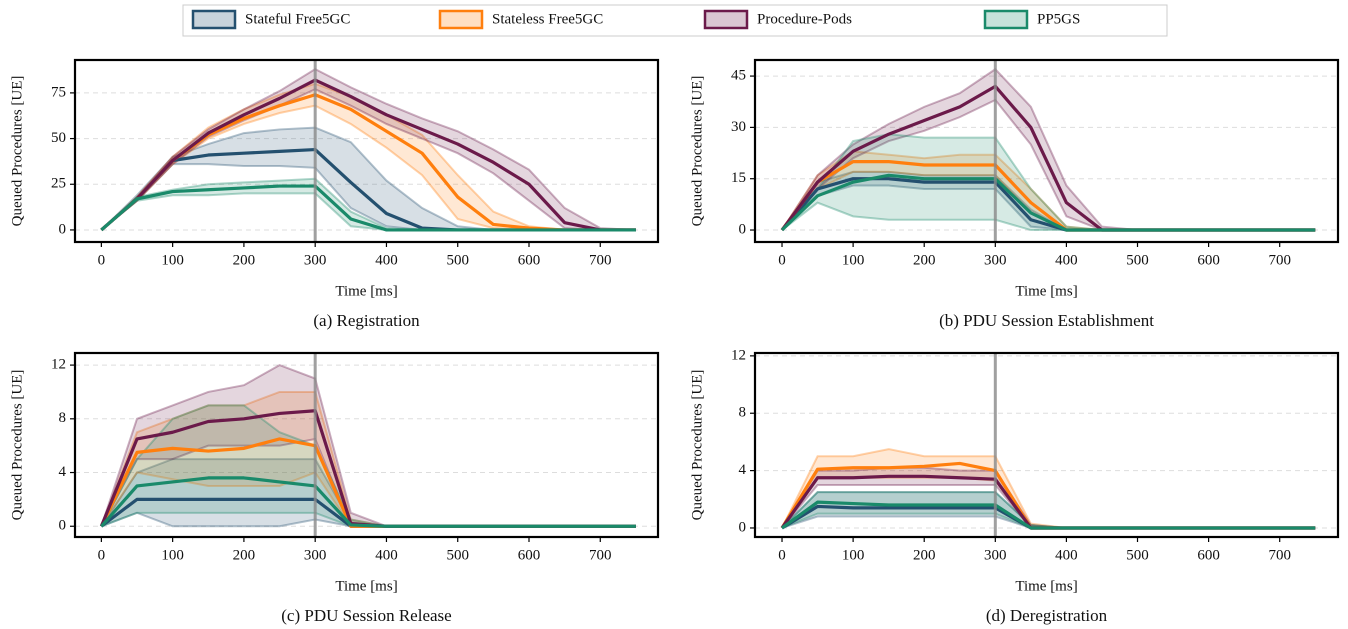  Describe the element at coordinates (547, 19) in the screenshot. I see `legend-label: Stateless Free5GC` at that location.